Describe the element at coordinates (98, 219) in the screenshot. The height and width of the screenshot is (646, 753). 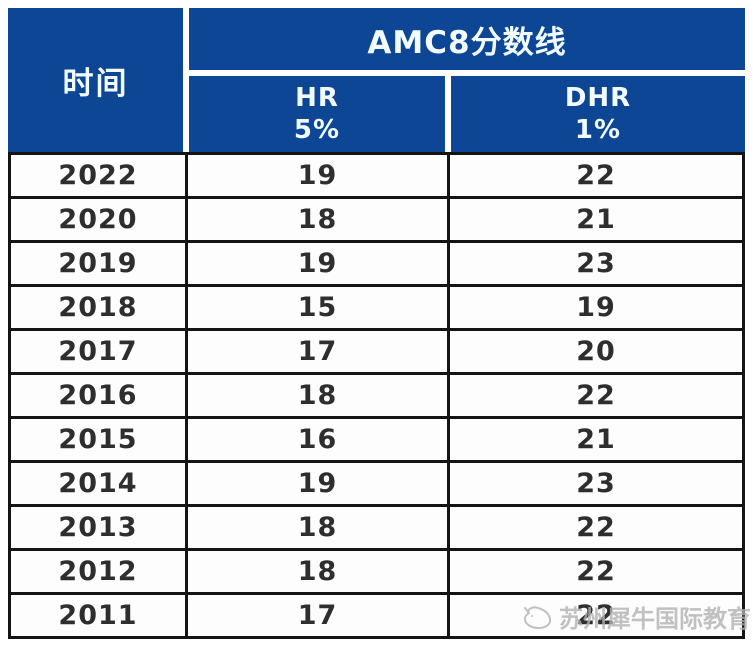
I see `year-cell: 2020` at that location.